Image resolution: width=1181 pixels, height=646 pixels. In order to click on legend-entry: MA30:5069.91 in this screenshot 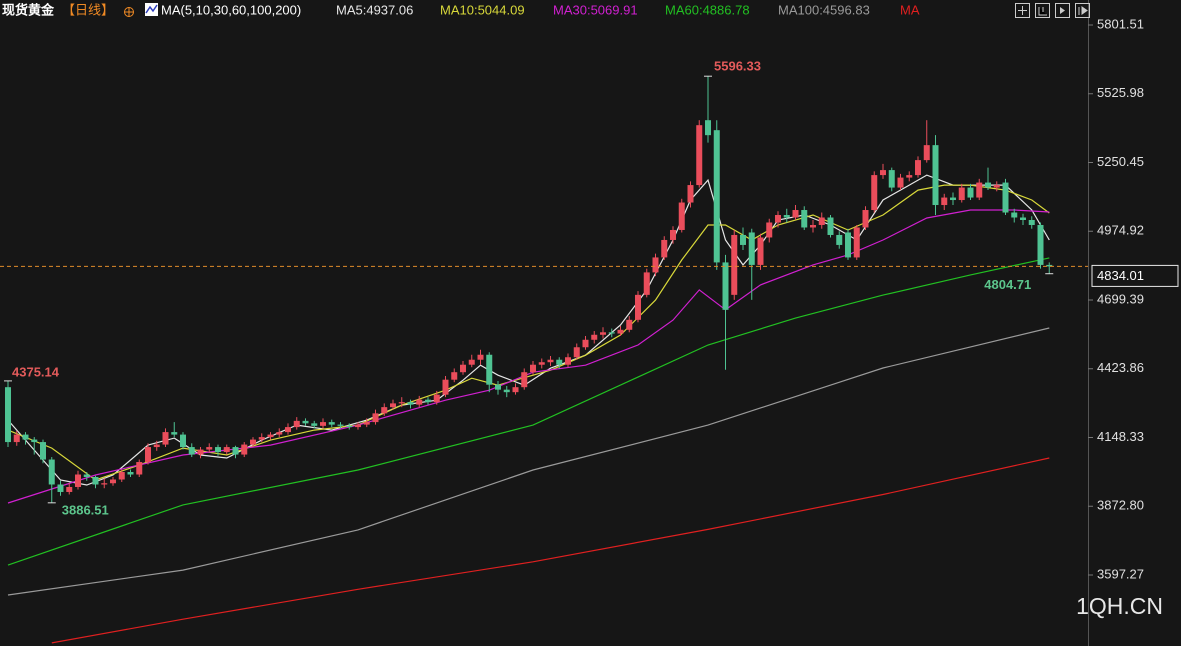, I will do `click(595, 9)`.